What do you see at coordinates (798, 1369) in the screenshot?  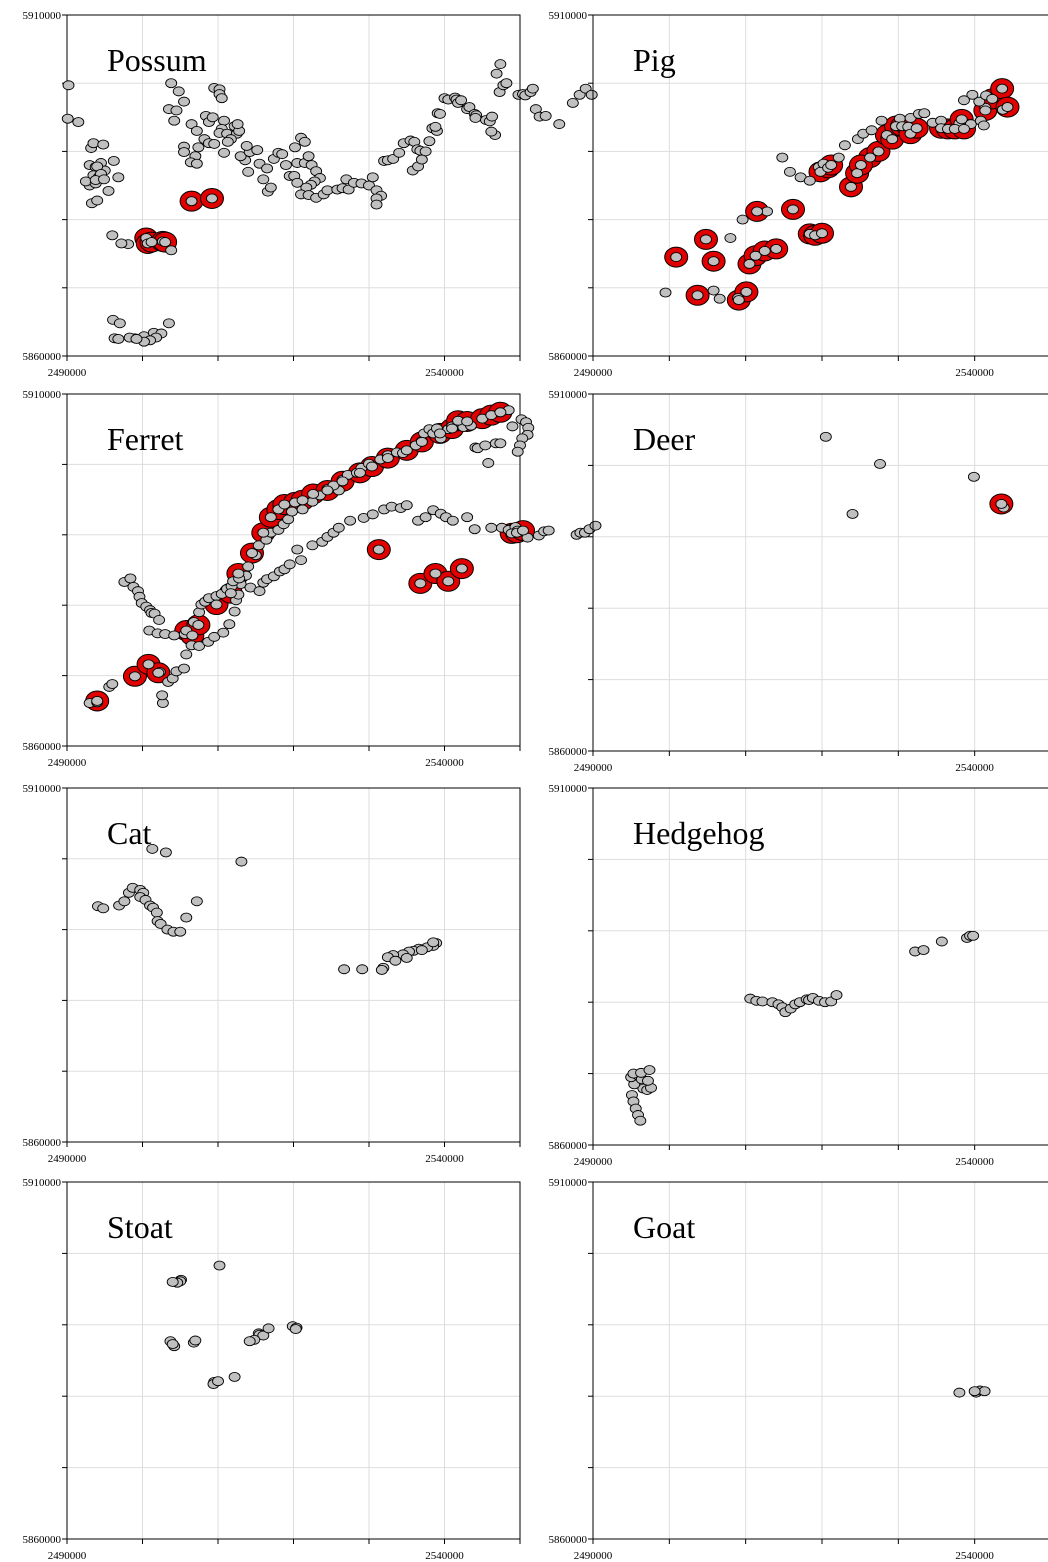 I see `panel-goat: 2490000 2540000 5860000 5910000 Goat` at bounding box center [798, 1369].